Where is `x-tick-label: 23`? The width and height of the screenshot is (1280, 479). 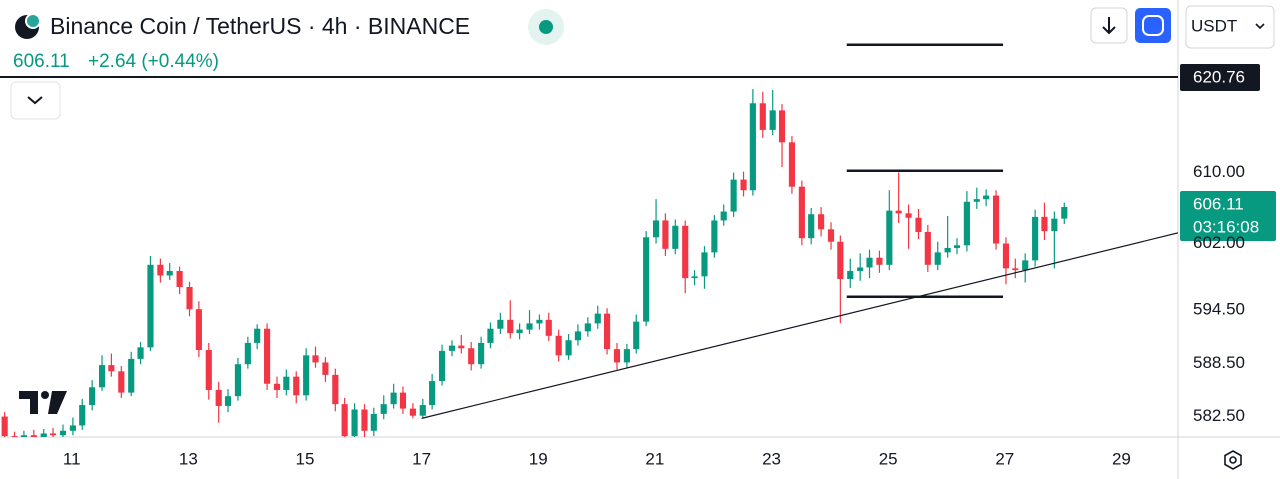 x-tick-label: 23 is located at coordinates (771, 458).